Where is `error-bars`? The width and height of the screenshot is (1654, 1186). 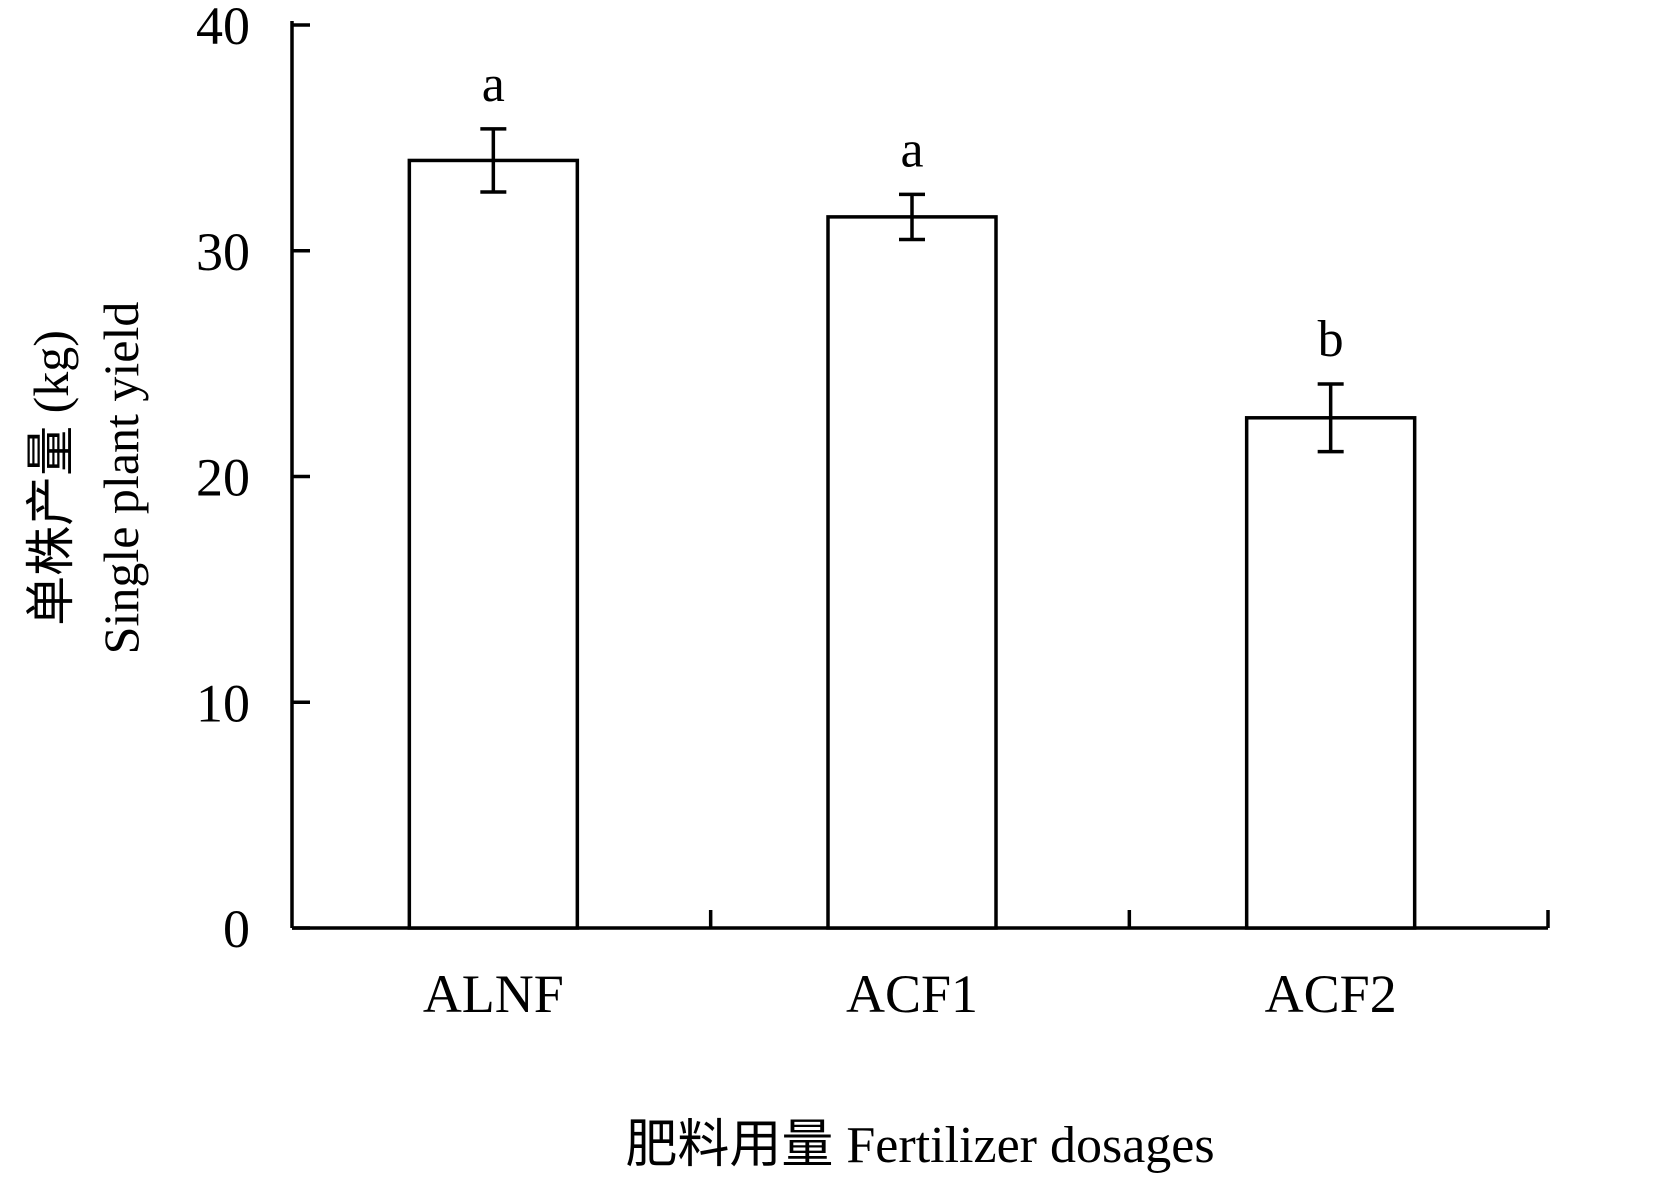 error-bars is located at coordinates (912, 290).